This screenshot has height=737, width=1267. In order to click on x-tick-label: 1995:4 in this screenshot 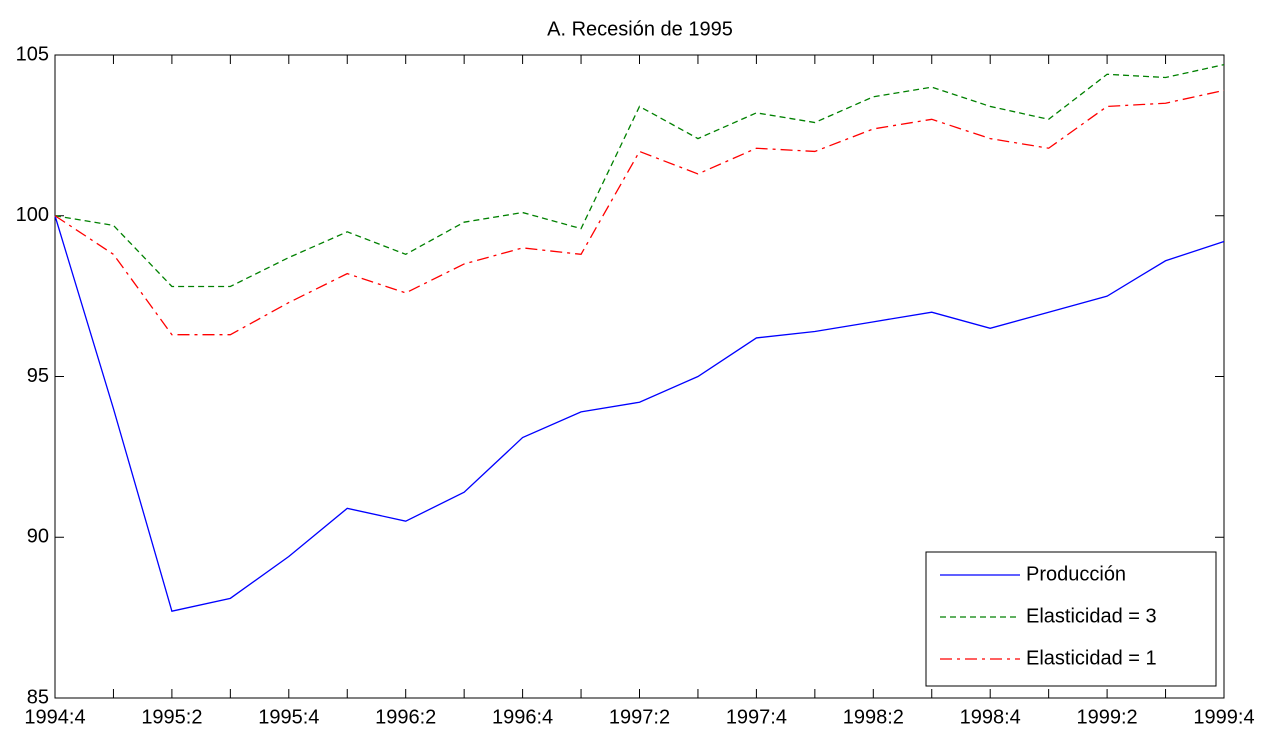, I will do `click(288, 717)`.